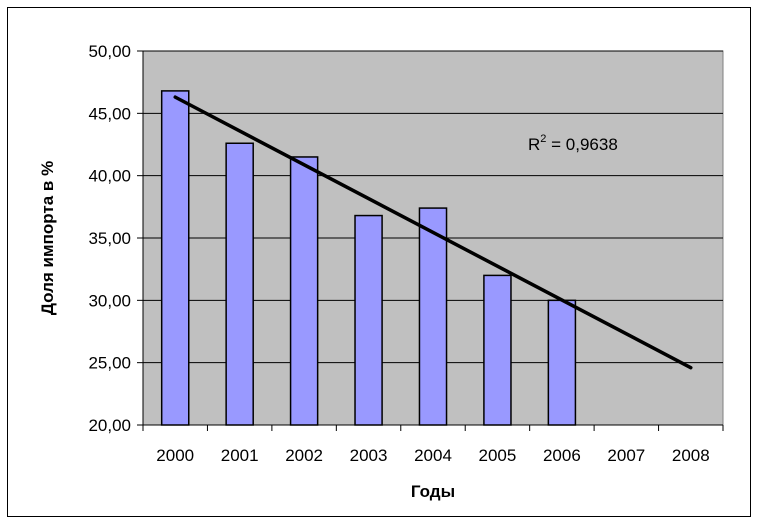 This screenshot has height=524, width=758. Describe the element at coordinates (109, 176) in the screenshot. I see `y-tick-label-4: 40,00` at that location.